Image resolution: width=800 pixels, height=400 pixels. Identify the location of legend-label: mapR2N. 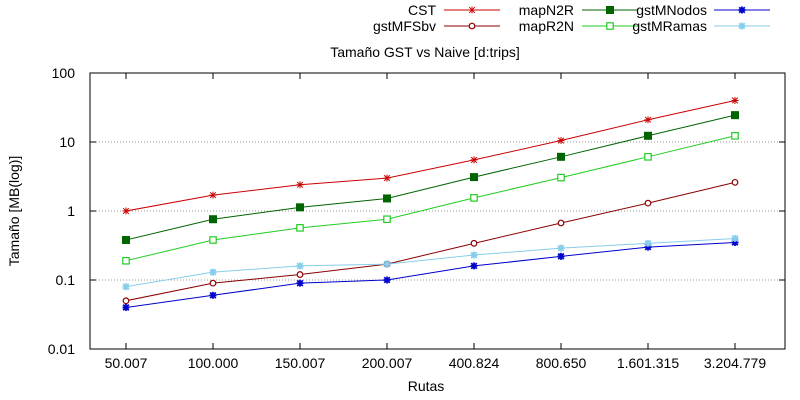
(546, 26).